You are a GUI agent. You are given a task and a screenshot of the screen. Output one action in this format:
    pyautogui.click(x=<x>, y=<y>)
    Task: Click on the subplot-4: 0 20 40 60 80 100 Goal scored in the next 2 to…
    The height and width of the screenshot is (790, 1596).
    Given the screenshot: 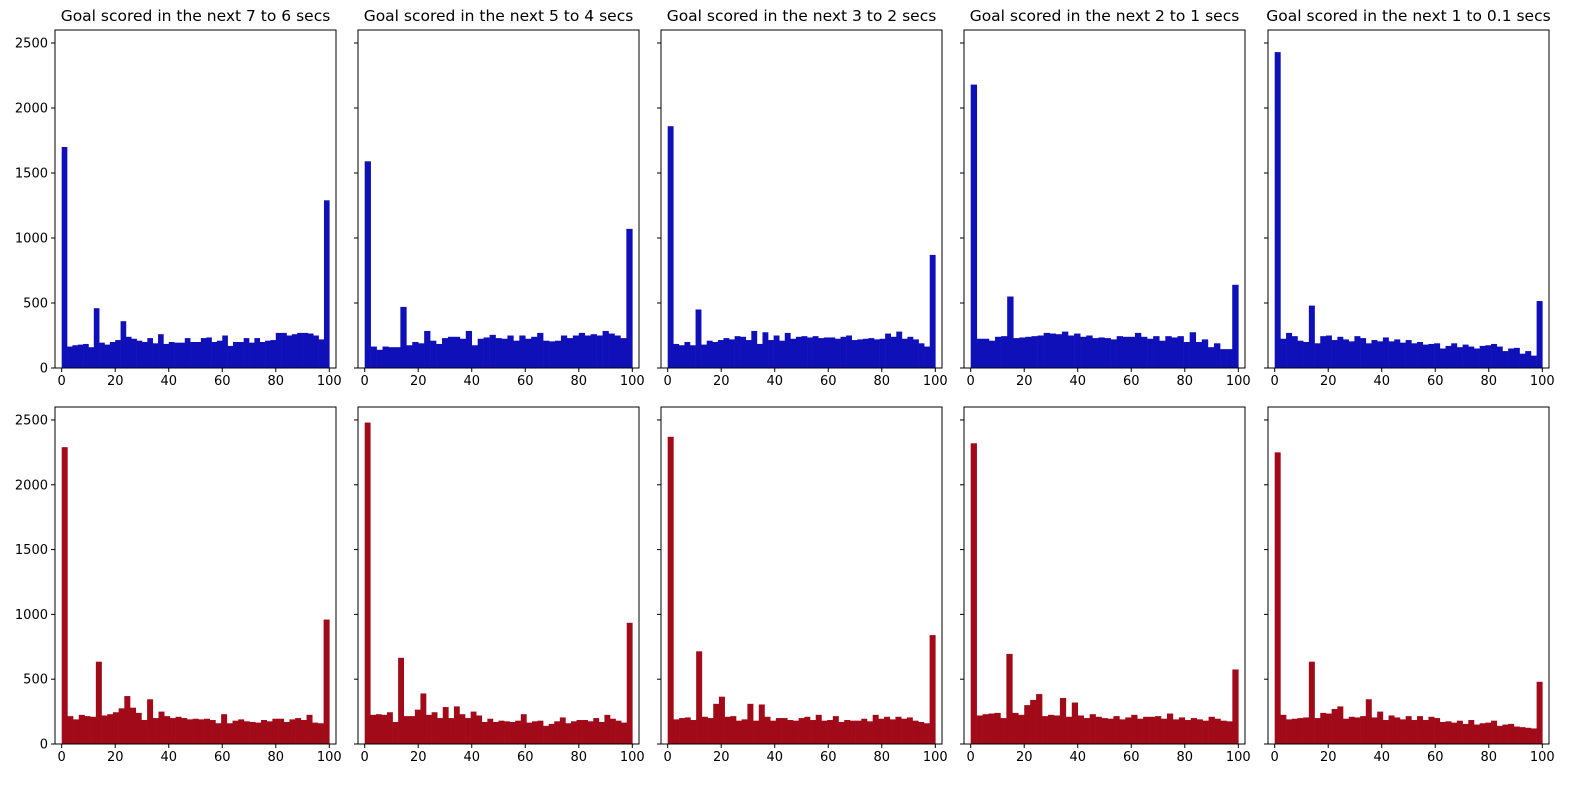 What is the action you would take?
    pyautogui.click(x=1105, y=198)
    